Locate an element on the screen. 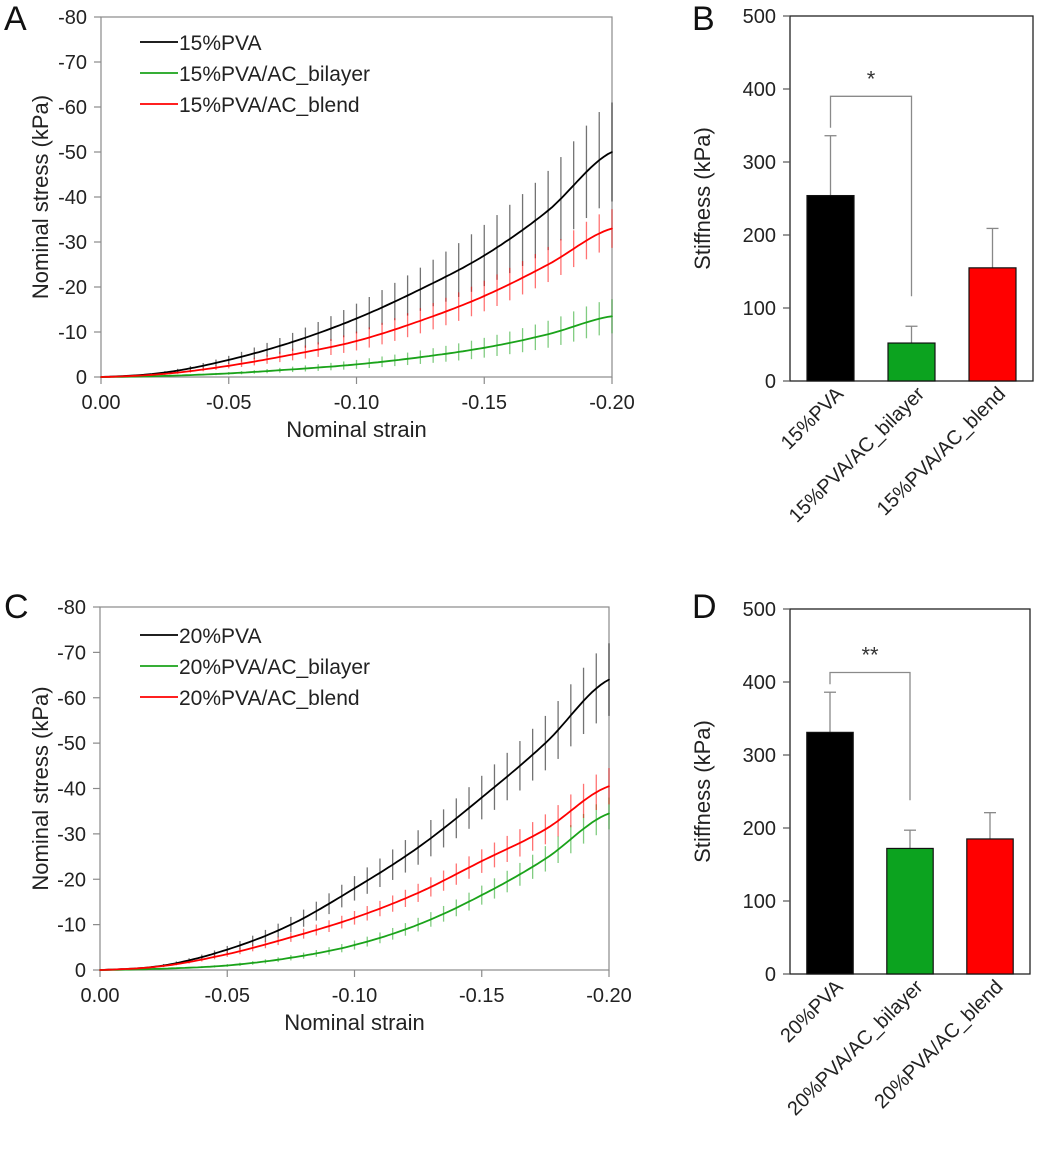 This screenshot has width=1038, height=1170. significance-label: ** is located at coordinates (870, 655).